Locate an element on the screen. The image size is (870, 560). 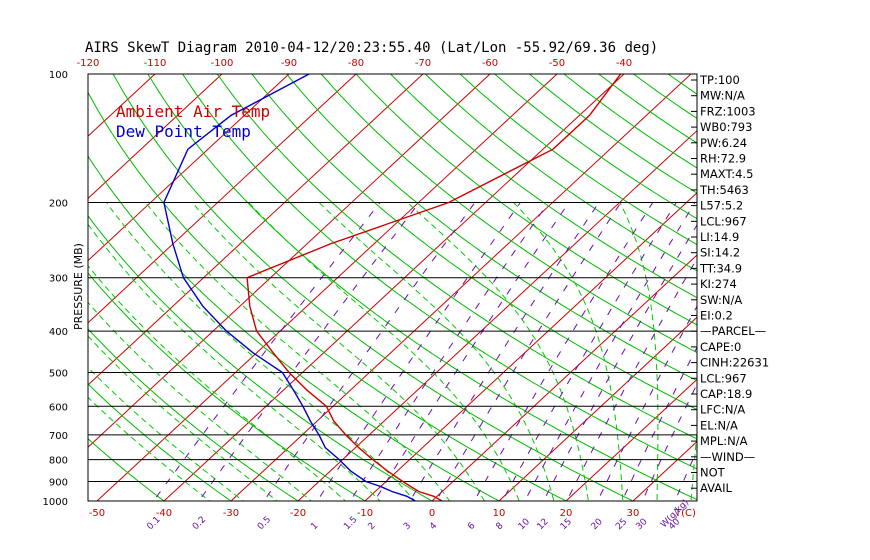
top-temp-tick-label: -120 is located at coordinates (88, 63).